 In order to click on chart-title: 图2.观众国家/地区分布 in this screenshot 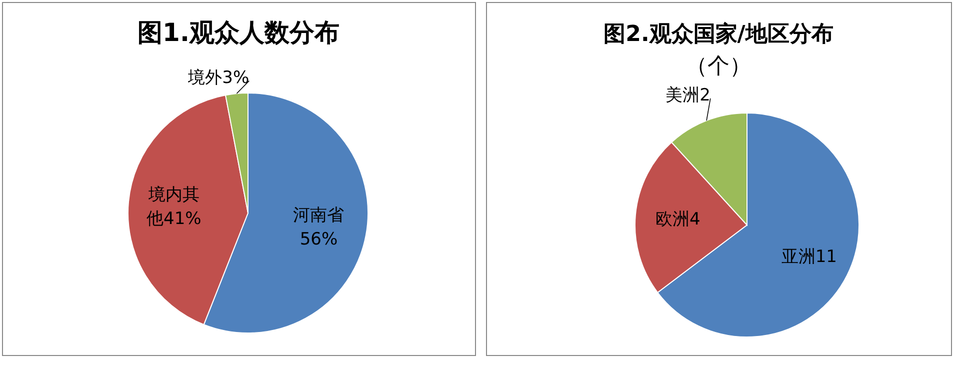, I will do `click(719, 34)`.